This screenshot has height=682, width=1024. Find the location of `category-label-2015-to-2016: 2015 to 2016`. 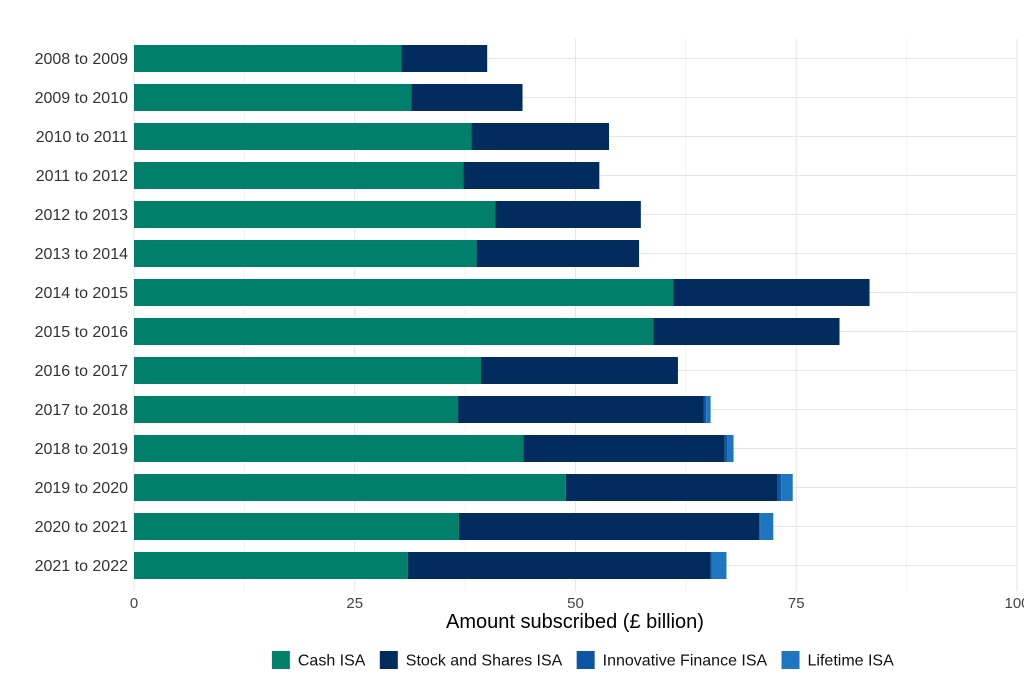

category-label-2015-to-2016: 2015 to 2016 is located at coordinates (82, 332).